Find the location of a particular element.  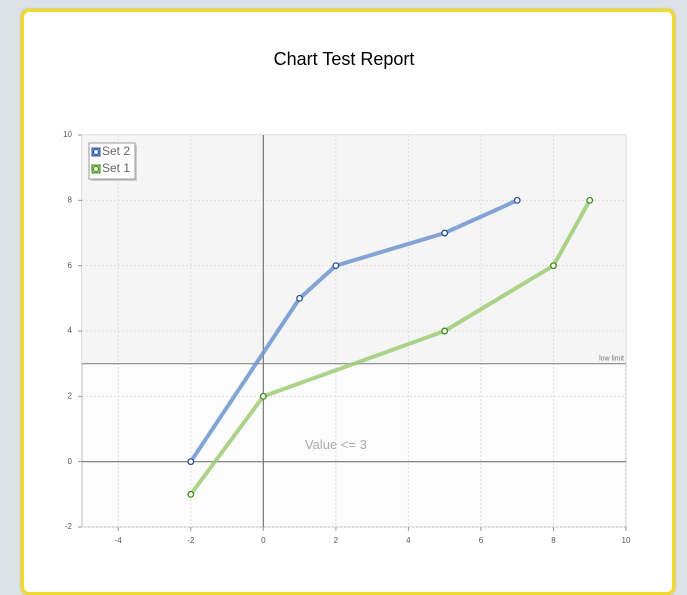

x-tick-label: 4 is located at coordinates (408, 540).